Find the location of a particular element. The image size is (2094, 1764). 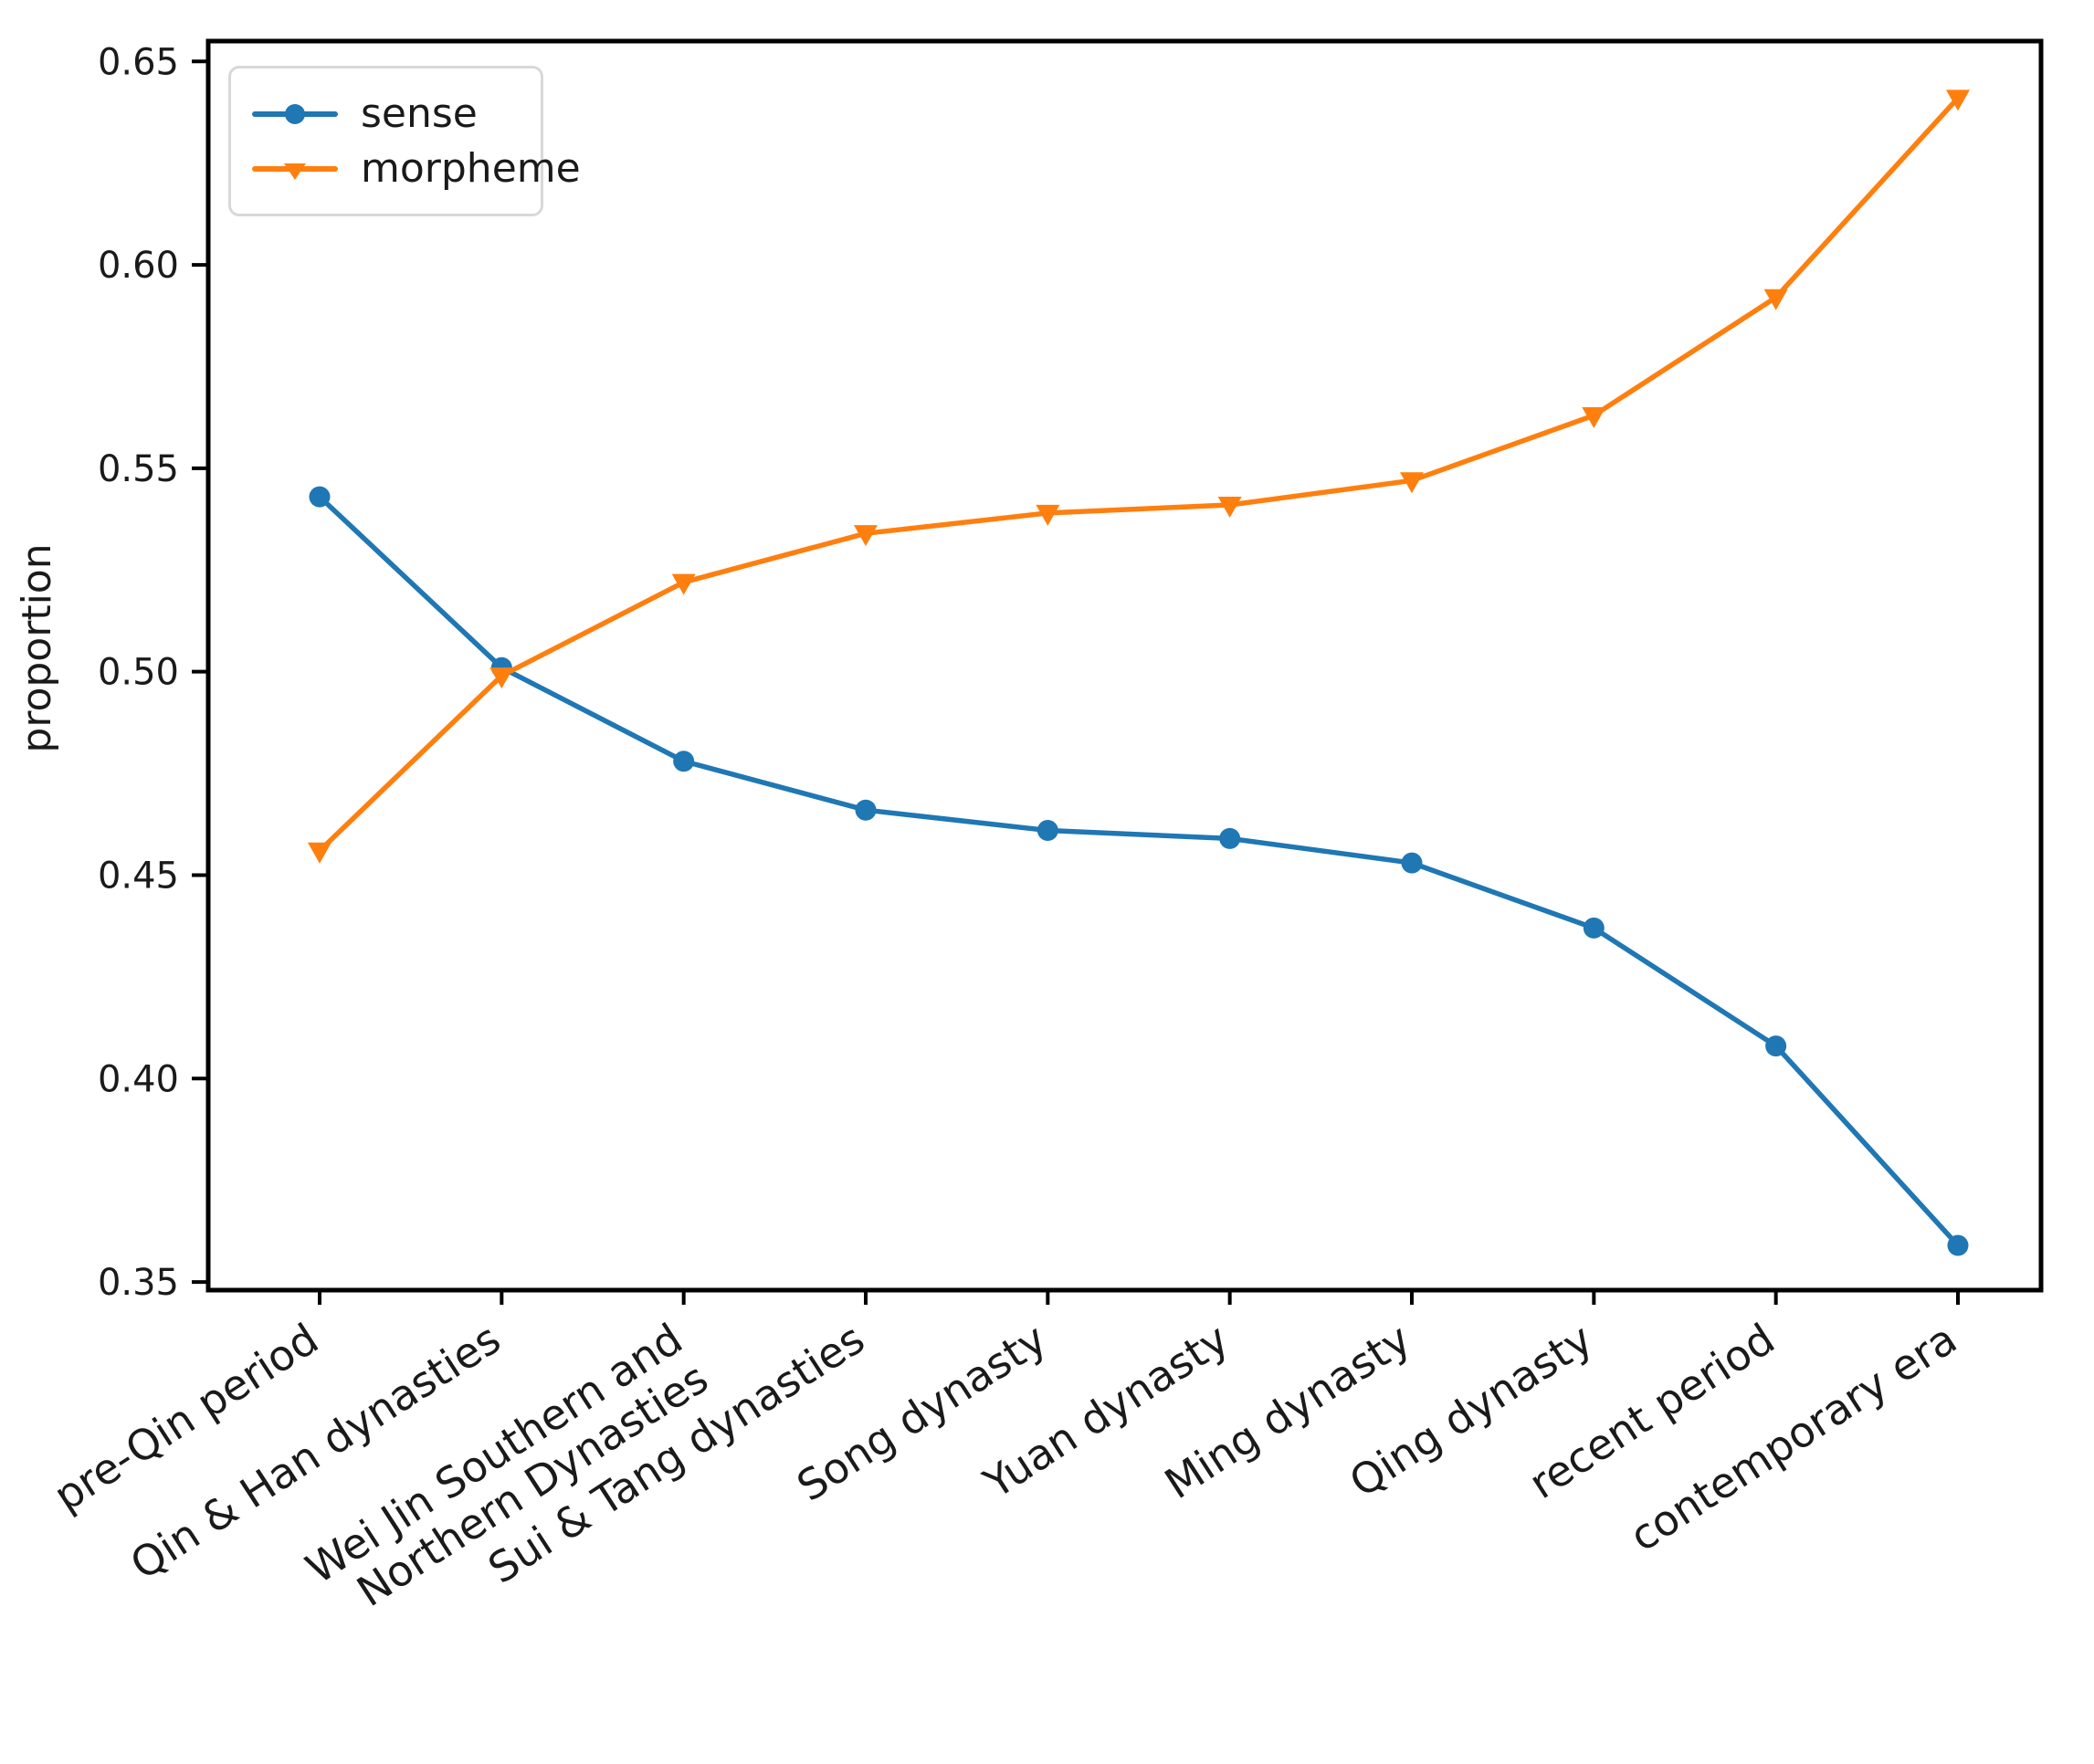

legend-label-sense: sense is located at coordinates (419, 113).